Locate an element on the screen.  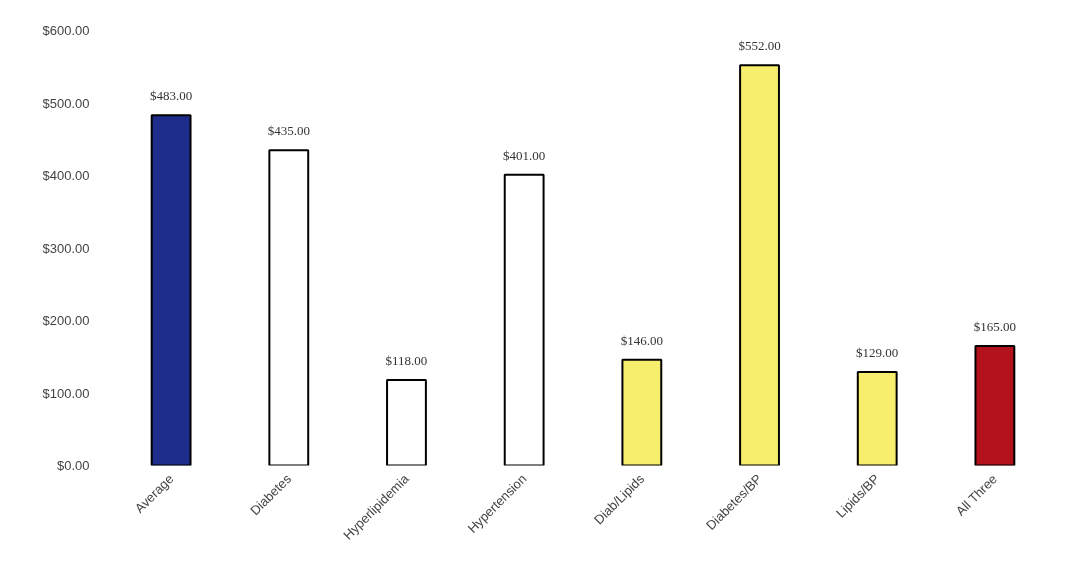
data-label: $146.00 is located at coordinates (641, 340).